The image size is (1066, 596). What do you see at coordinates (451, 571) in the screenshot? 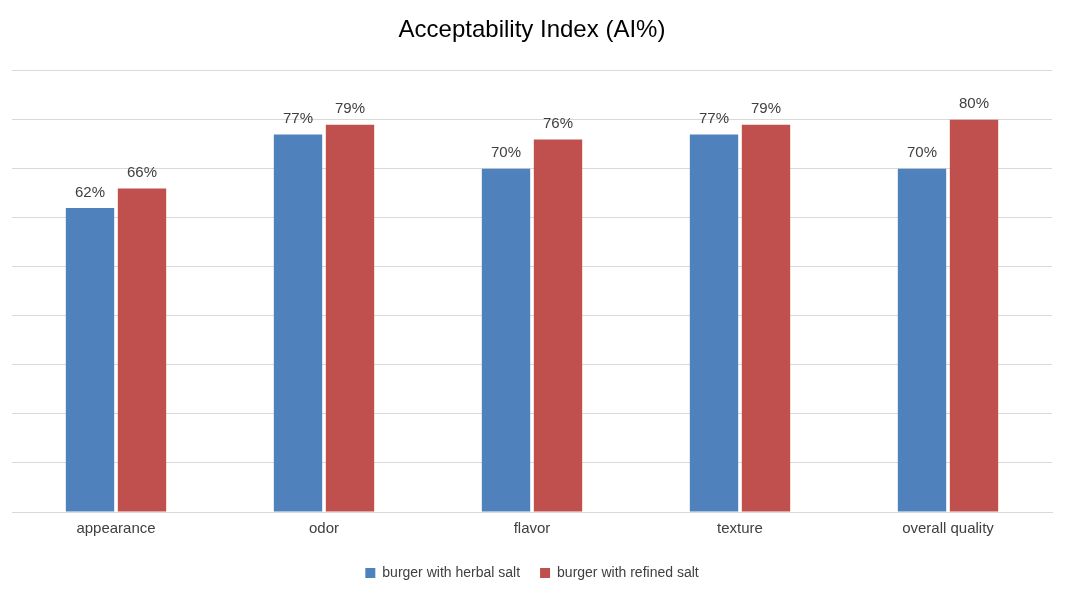
I see `legend-label: burger with herbal salt` at bounding box center [451, 571].